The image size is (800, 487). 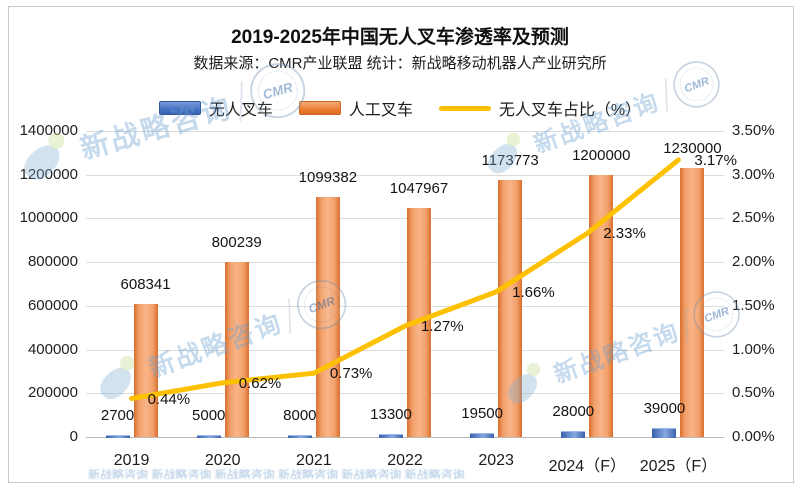 I want to click on bar-value-label-unmanned: 19500, so click(x=482, y=413).